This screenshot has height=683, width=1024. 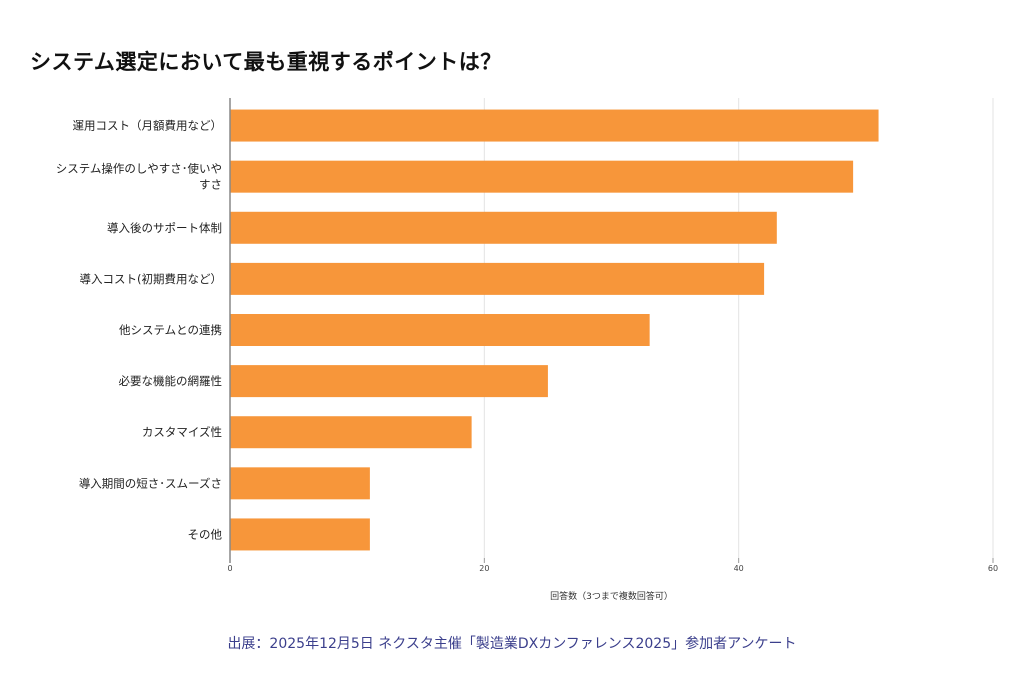 What do you see at coordinates (484, 568) in the screenshot?
I see `x-tick-label: 20` at bounding box center [484, 568].